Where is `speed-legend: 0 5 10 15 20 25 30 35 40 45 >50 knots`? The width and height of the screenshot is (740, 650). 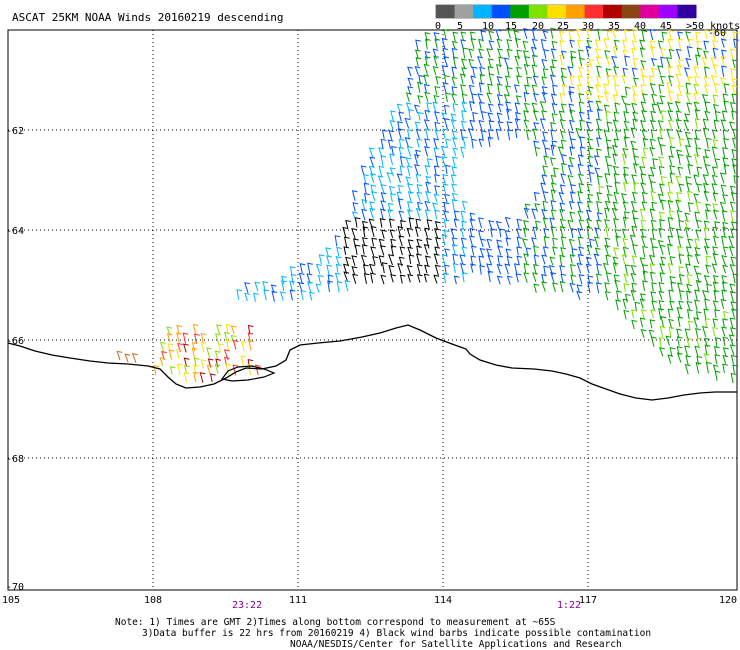
speed-legend: 0 5 10 15 20 25 30 35 40 45 >50 knots is located at coordinates (587, 18).